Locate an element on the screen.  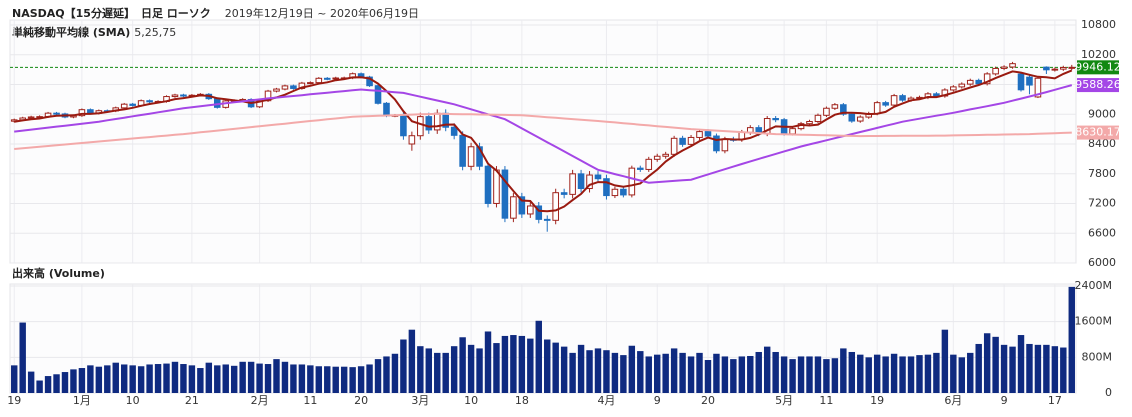
last-value-label: 9946.12 is located at coordinates (1098, 66).